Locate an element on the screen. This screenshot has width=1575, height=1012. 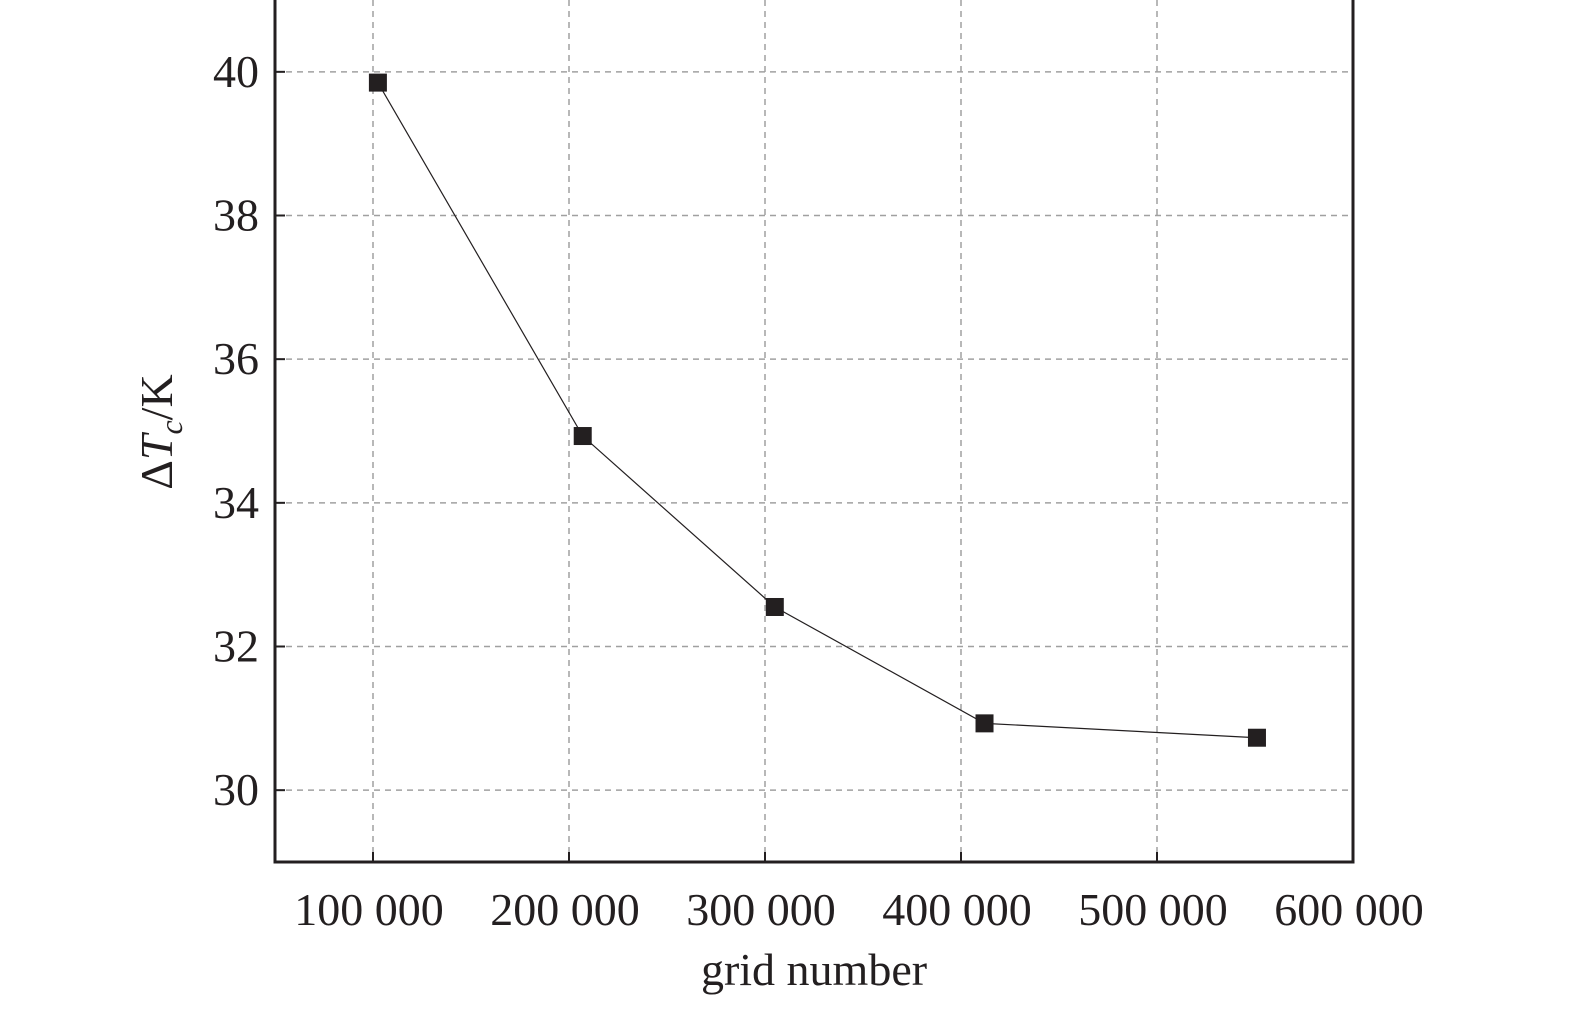
x-tick-label: 400 000 is located at coordinates (957, 909).